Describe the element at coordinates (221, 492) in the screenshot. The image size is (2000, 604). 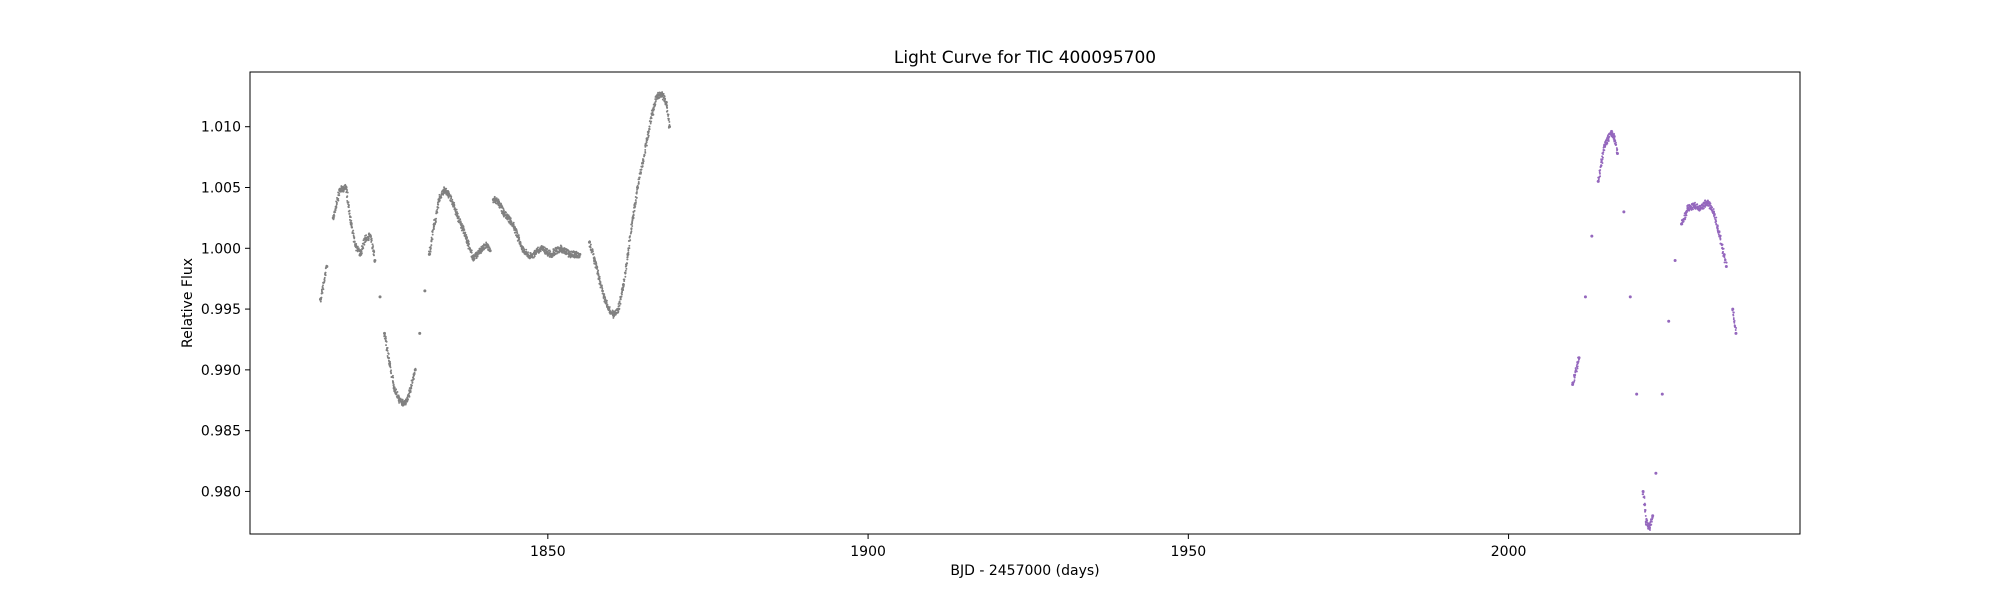
I see `y-tick-label: 0.980` at that location.